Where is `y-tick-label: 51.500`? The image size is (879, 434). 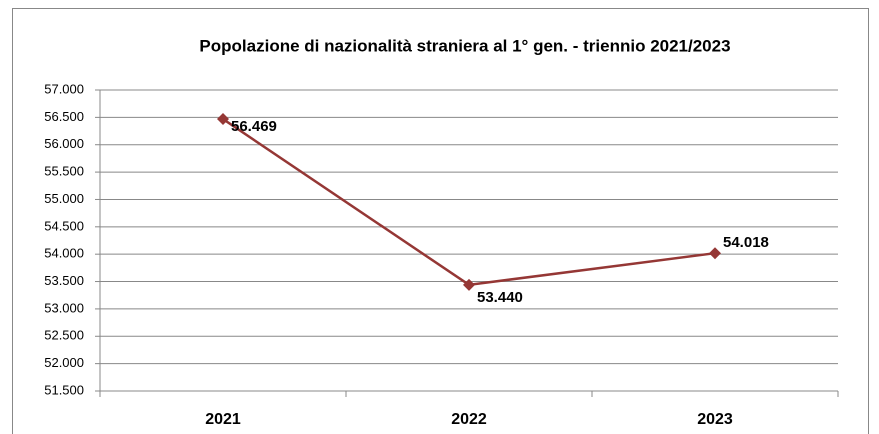 y-tick-label: 51.500 is located at coordinates (64, 389).